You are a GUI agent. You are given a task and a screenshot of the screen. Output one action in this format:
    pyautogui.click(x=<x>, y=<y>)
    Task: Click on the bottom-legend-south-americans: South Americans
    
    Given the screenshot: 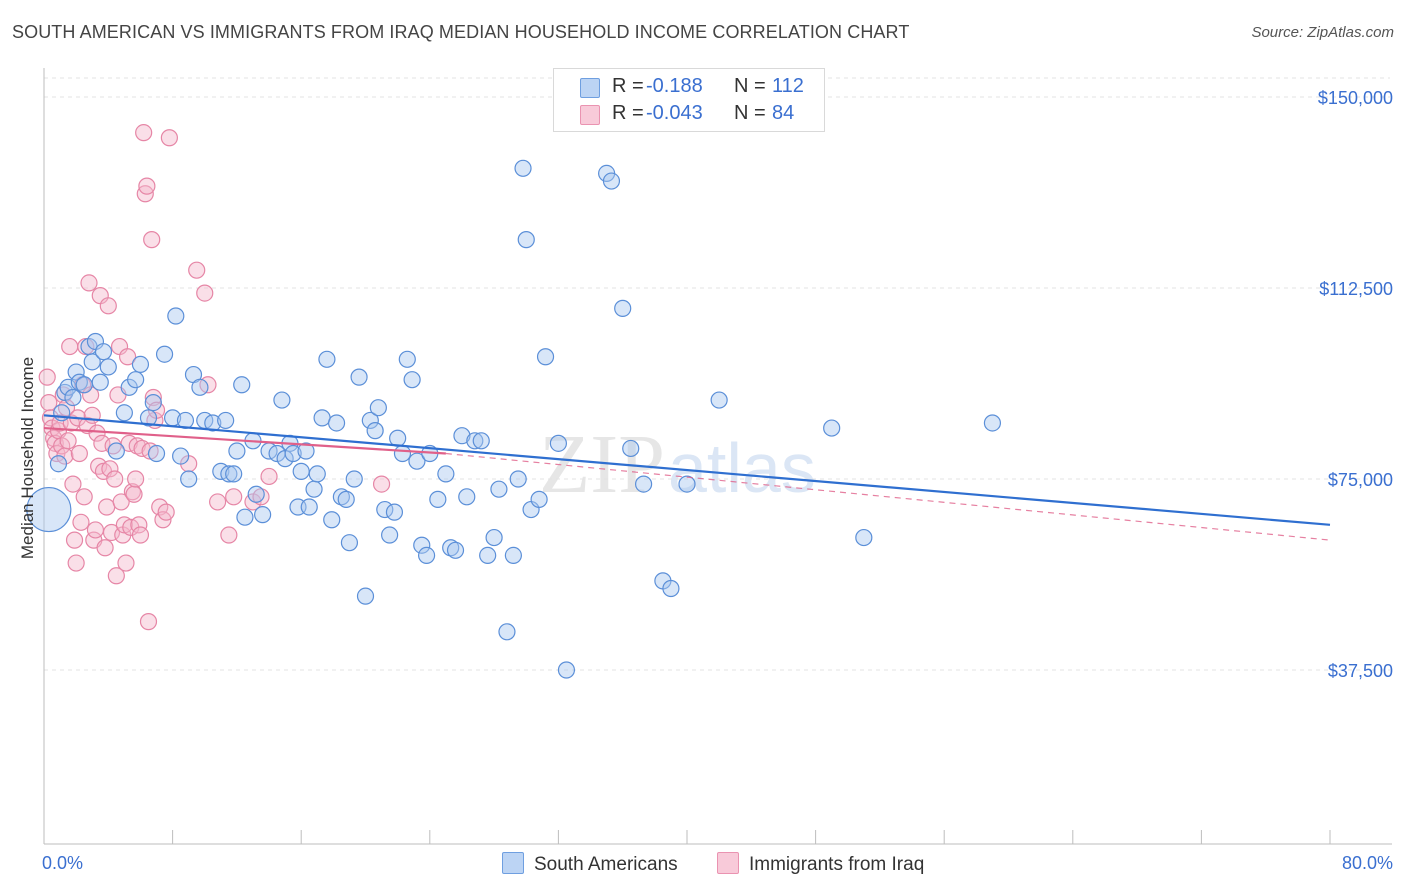 What is the action you would take?
    pyautogui.click(x=590, y=864)
    